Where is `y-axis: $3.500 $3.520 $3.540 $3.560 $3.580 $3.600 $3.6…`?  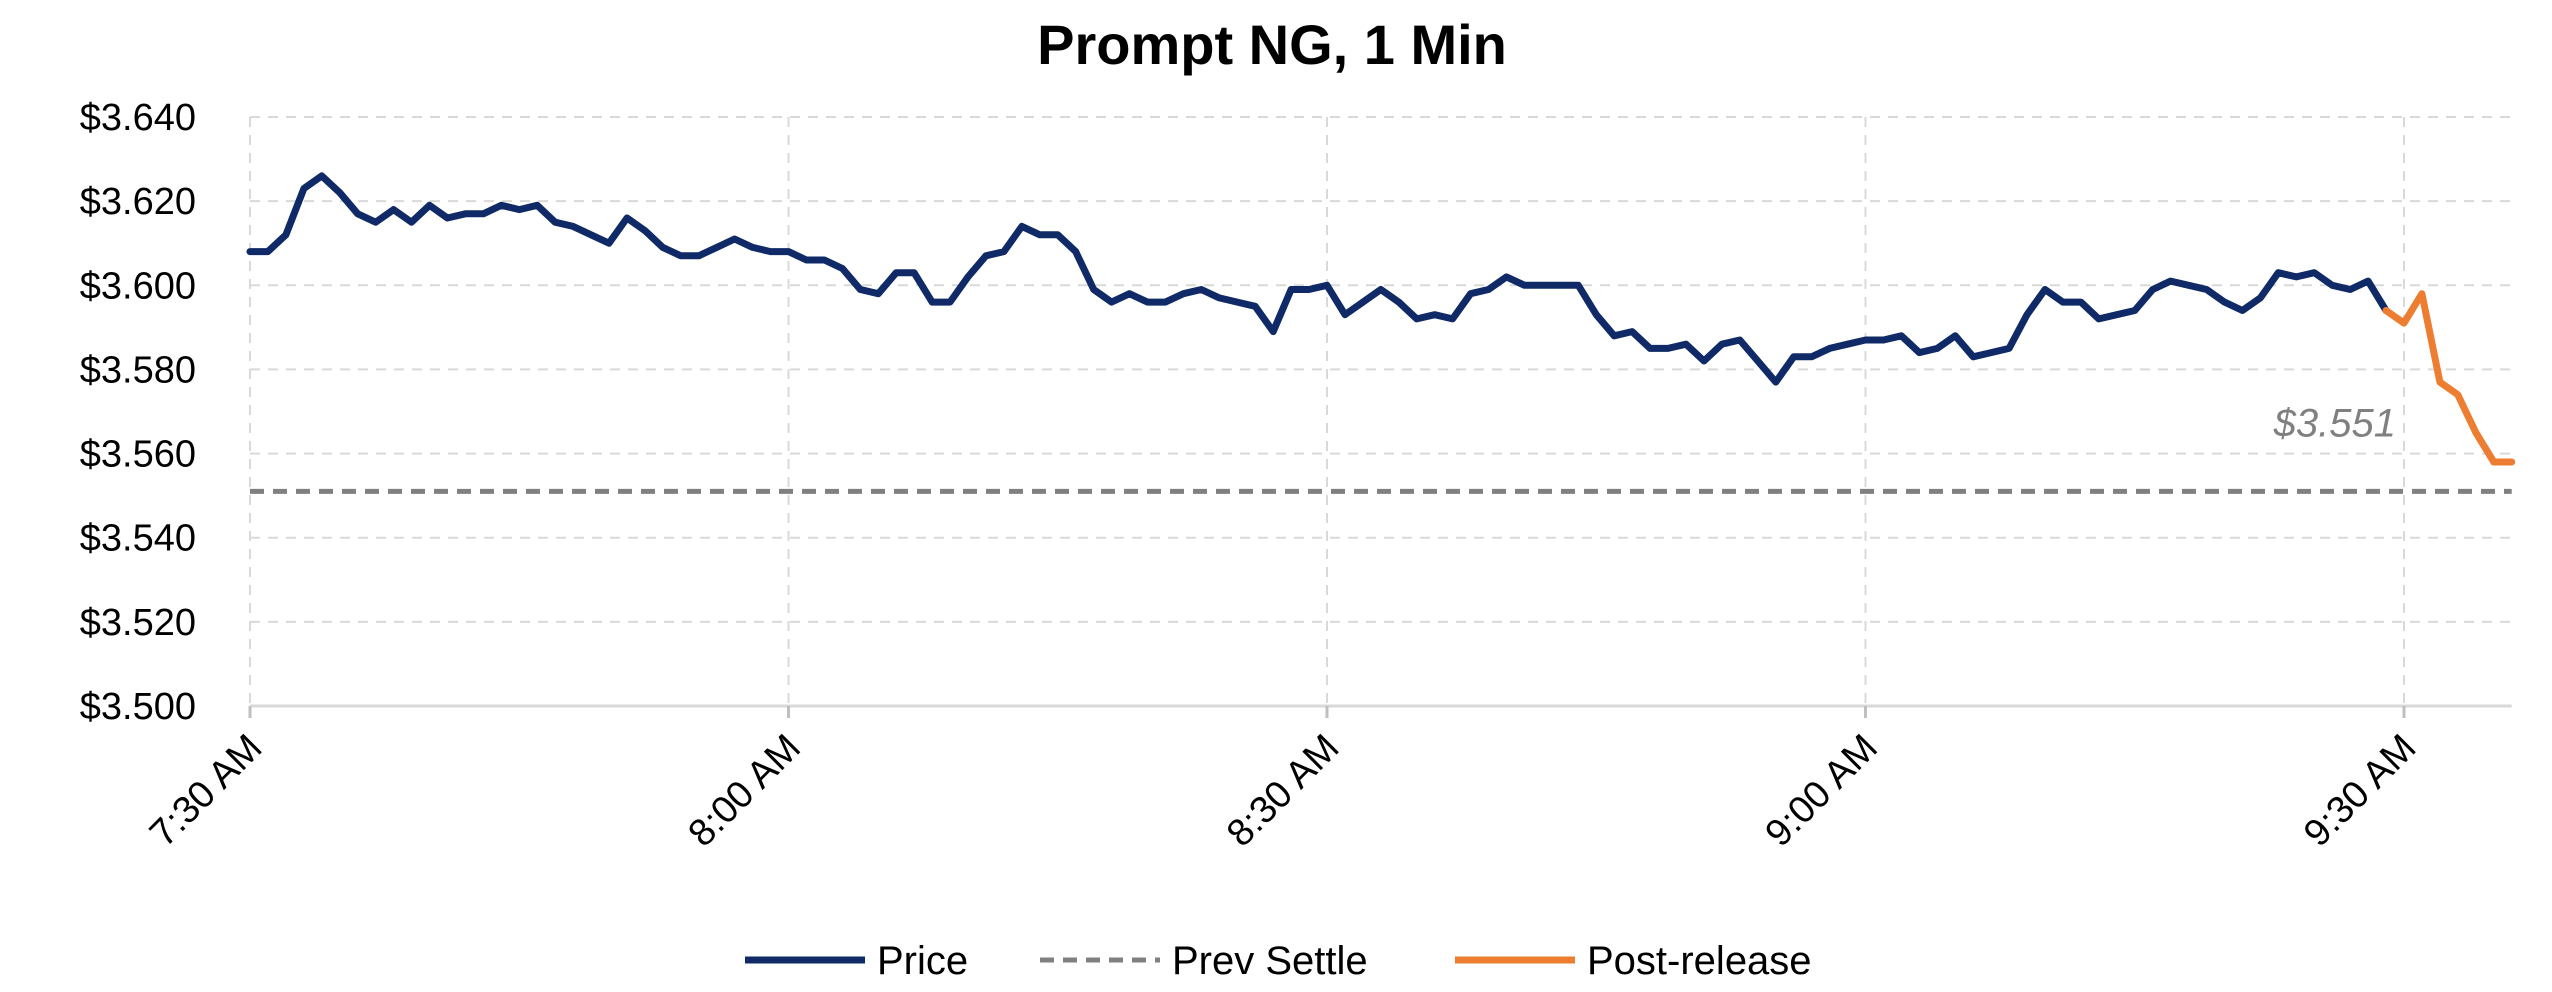 y-axis: $3.500 $3.520 $3.540 $3.560 $3.580 $3.600 $3.6… is located at coordinates (138, 412).